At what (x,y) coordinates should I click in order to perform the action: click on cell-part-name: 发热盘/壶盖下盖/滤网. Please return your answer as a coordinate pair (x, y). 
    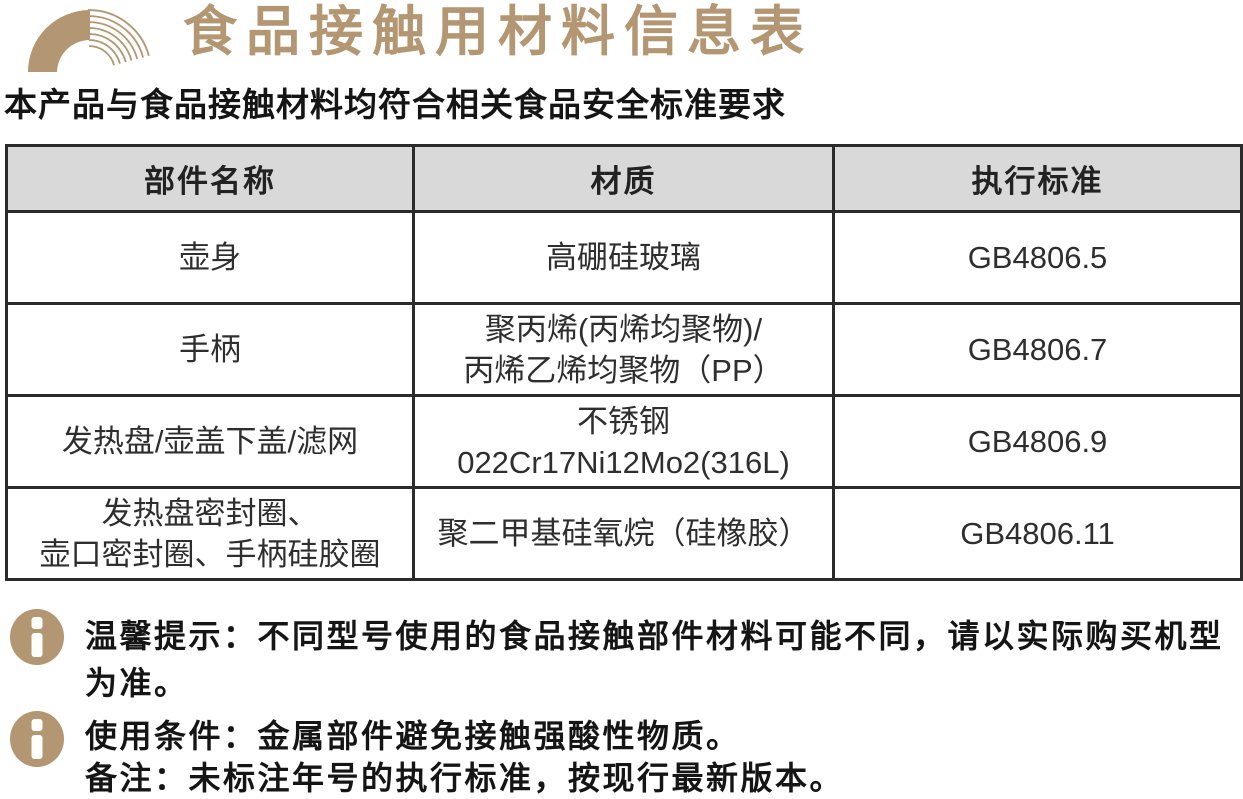
    Looking at the image, I should click on (210, 441).